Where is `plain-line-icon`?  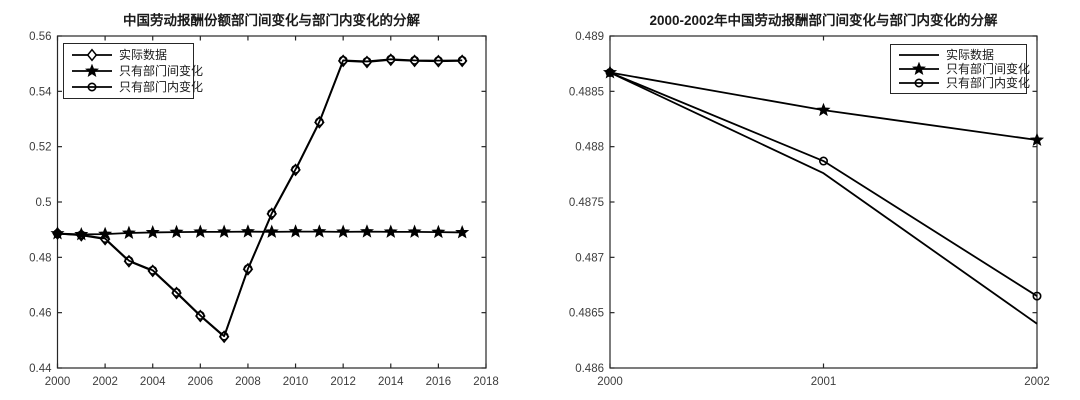 plain-line-icon is located at coordinates (919, 55).